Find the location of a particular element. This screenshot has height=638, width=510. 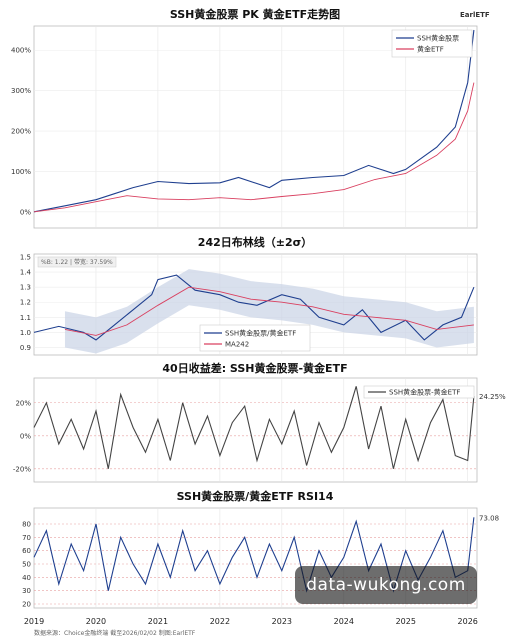

y-tick-label: 200% is located at coordinates (21, 132).